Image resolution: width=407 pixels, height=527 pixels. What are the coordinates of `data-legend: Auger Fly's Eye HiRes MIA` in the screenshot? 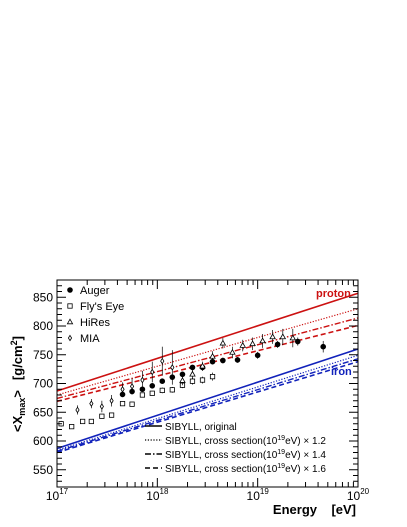 It's located at (95, 315).